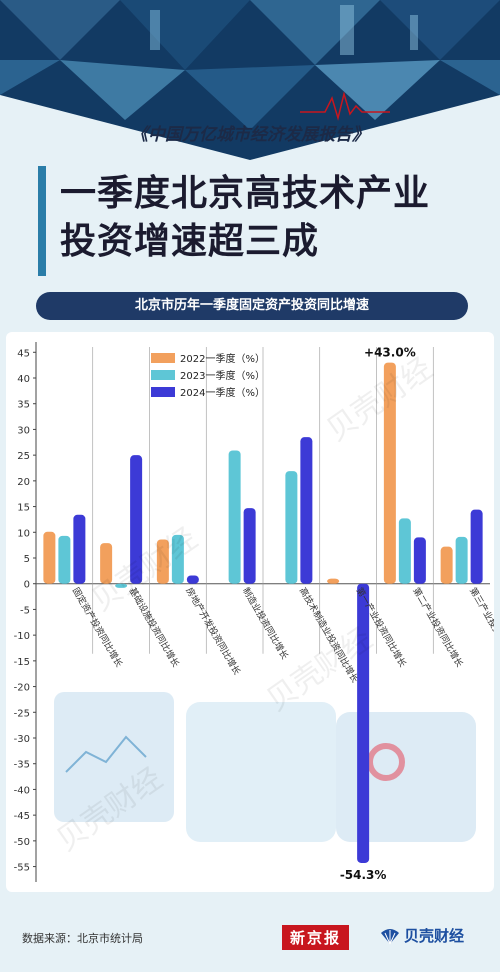 This screenshot has height=972, width=500. What do you see at coordinates (250, 135) in the screenshot?
I see `report-name: 《中国万亿城市经济发展报告》` at bounding box center [250, 135].